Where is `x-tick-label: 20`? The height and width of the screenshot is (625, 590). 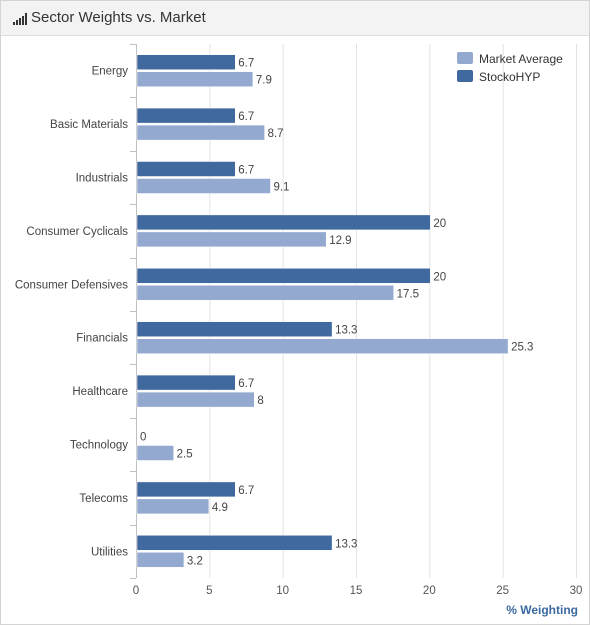 x-tick-label: 20 is located at coordinates (429, 591).